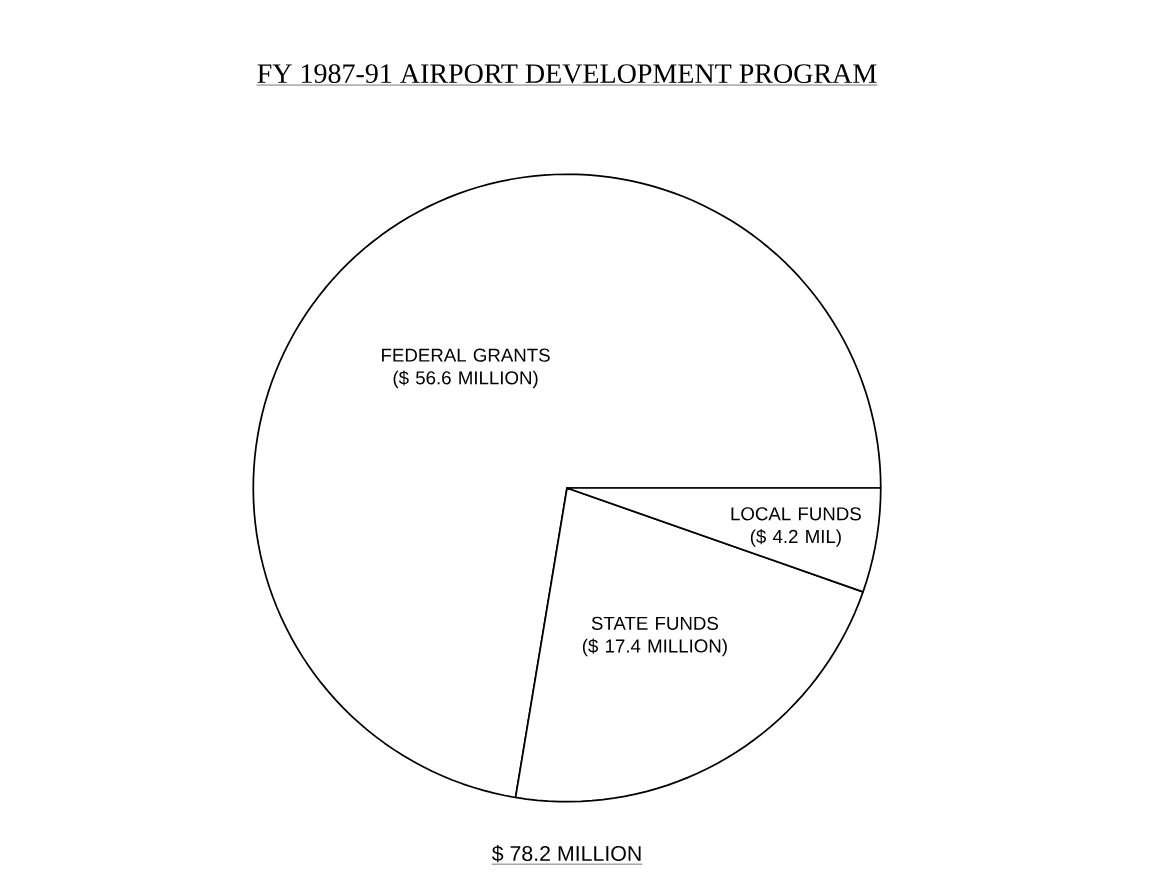  What do you see at coordinates (796, 527) in the screenshot?
I see `slice-label: LOCAL FUNDS ($ 4.2 MIL)` at bounding box center [796, 527].